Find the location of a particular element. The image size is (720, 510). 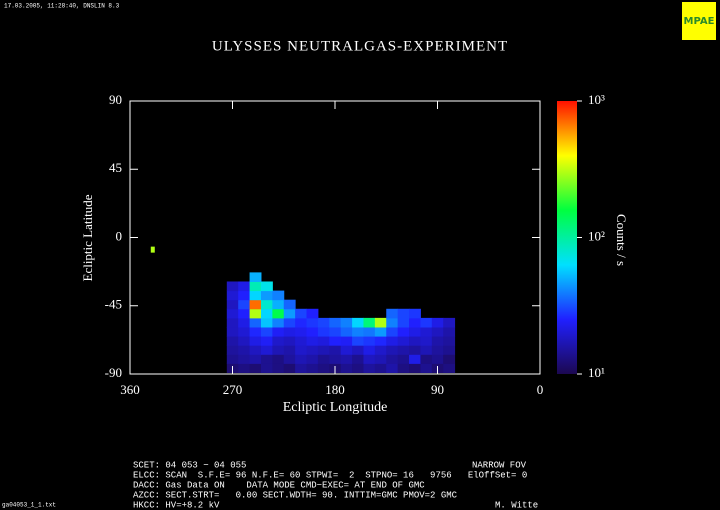

logo: MPAE is located at coordinates (699, 21).